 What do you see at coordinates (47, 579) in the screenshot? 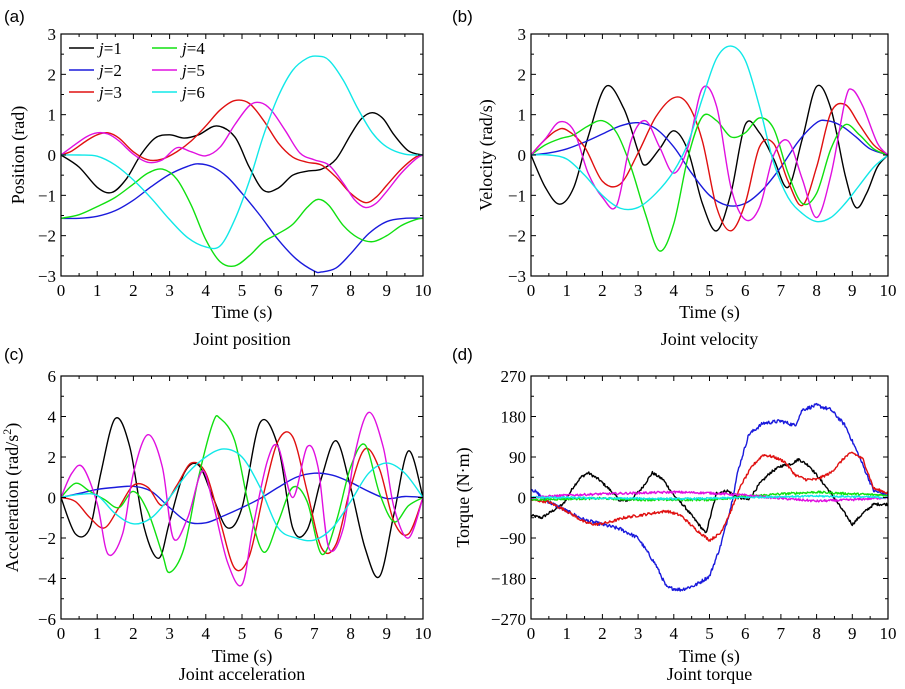
I see `y-tick-label: −4` at bounding box center [47, 579].